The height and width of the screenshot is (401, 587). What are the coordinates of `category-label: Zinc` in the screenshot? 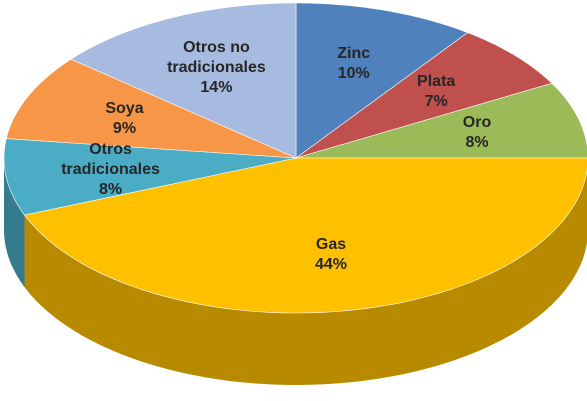 It's located at (354, 53).